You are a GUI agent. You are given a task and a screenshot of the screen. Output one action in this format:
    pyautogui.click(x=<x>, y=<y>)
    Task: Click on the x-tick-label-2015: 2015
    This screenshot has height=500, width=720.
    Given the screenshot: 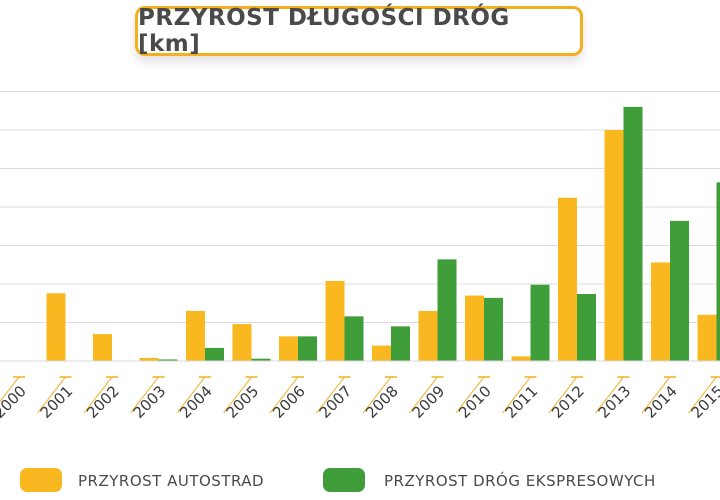 What is the action you would take?
    pyautogui.click(x=704, y=402)
    